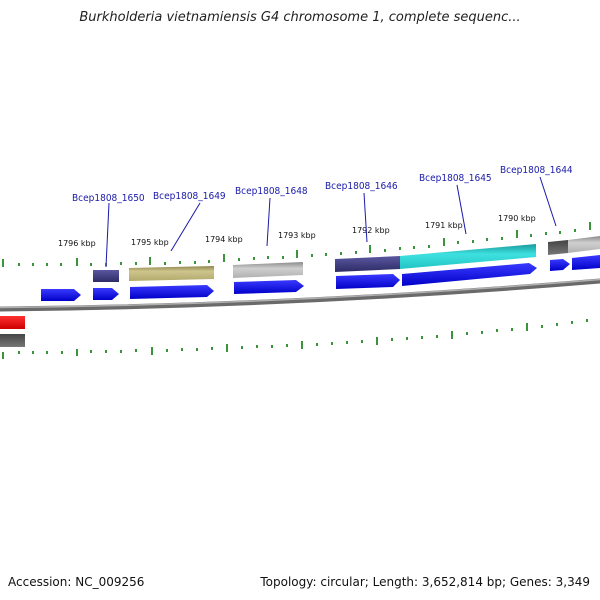  What do you see at coordinates (361, 186) in the screenshot?
I see `gene-label: Bcep1808_1646` at bounding box center [361, 186].